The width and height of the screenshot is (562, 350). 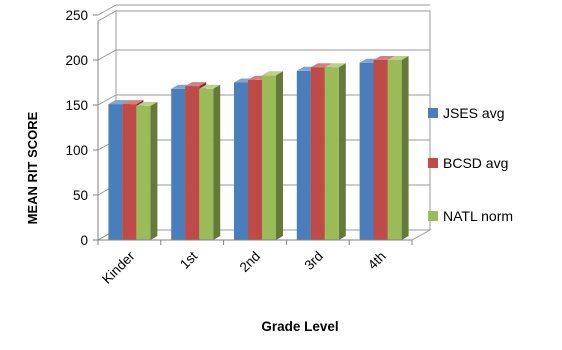 What do you see at coordinates (76, 150) in the screenshot?
I see `y-tick-label: 100` at bounding box center [76, 150].